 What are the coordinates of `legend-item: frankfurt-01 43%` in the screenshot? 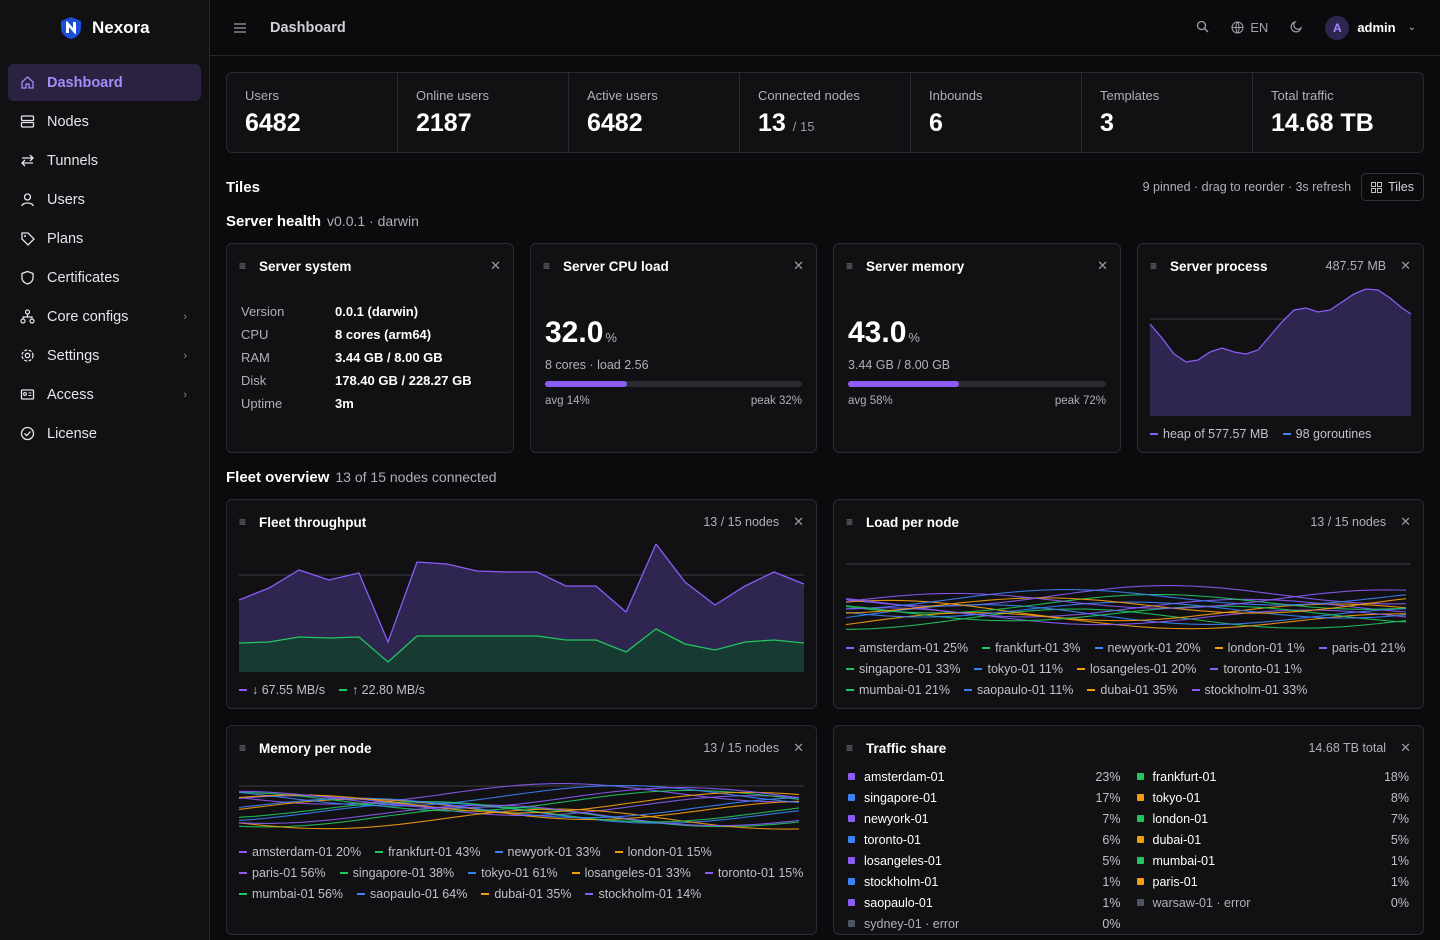 It's located at (428, 851).